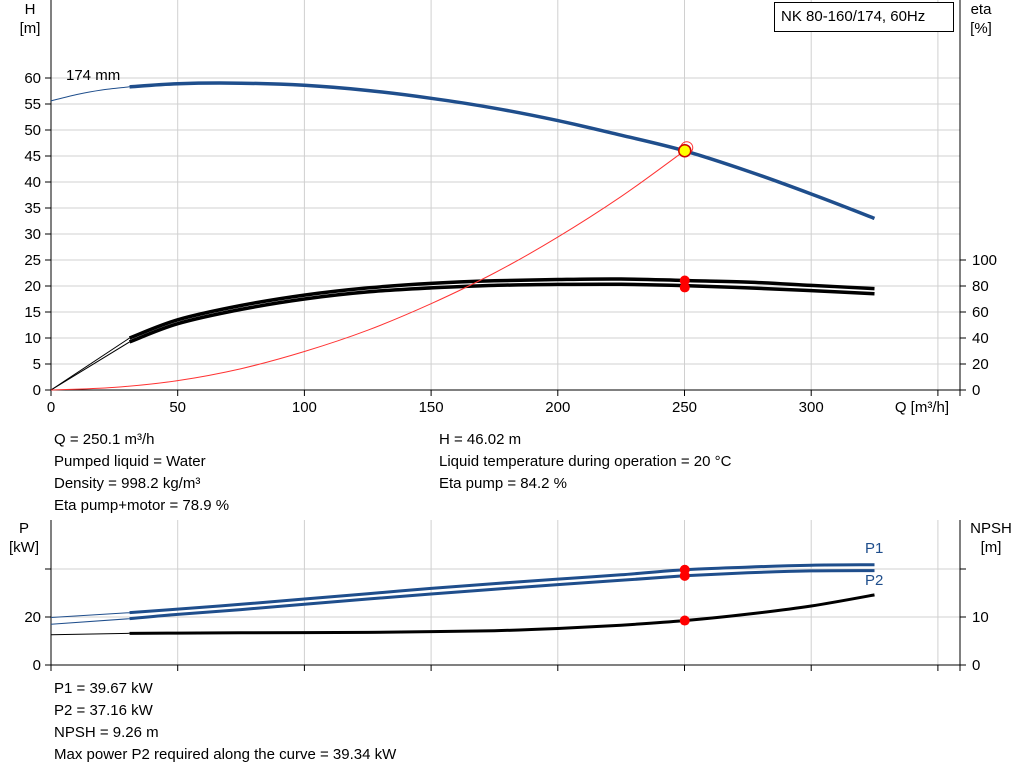 This screenshot has height=781, width=1024. What do you see at coordinates (431, 407) in the screenshot?
I see `x-tick-label: 150` at bounding box center [431, 407].